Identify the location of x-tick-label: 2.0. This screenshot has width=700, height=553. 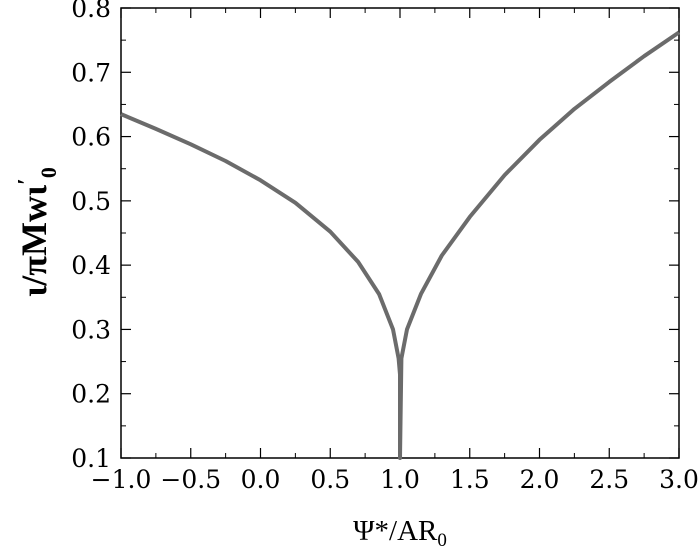
(540, 479).